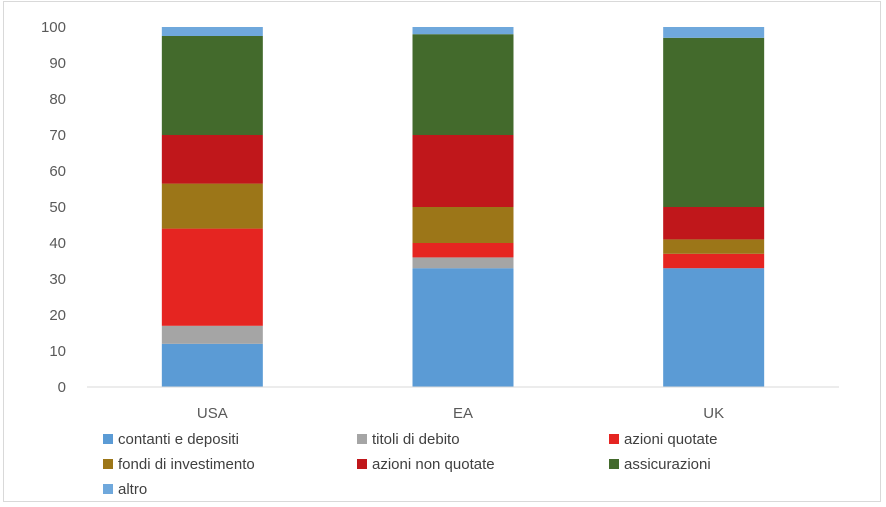  I want to click on y-tick-label: 40, so click(57, 243).